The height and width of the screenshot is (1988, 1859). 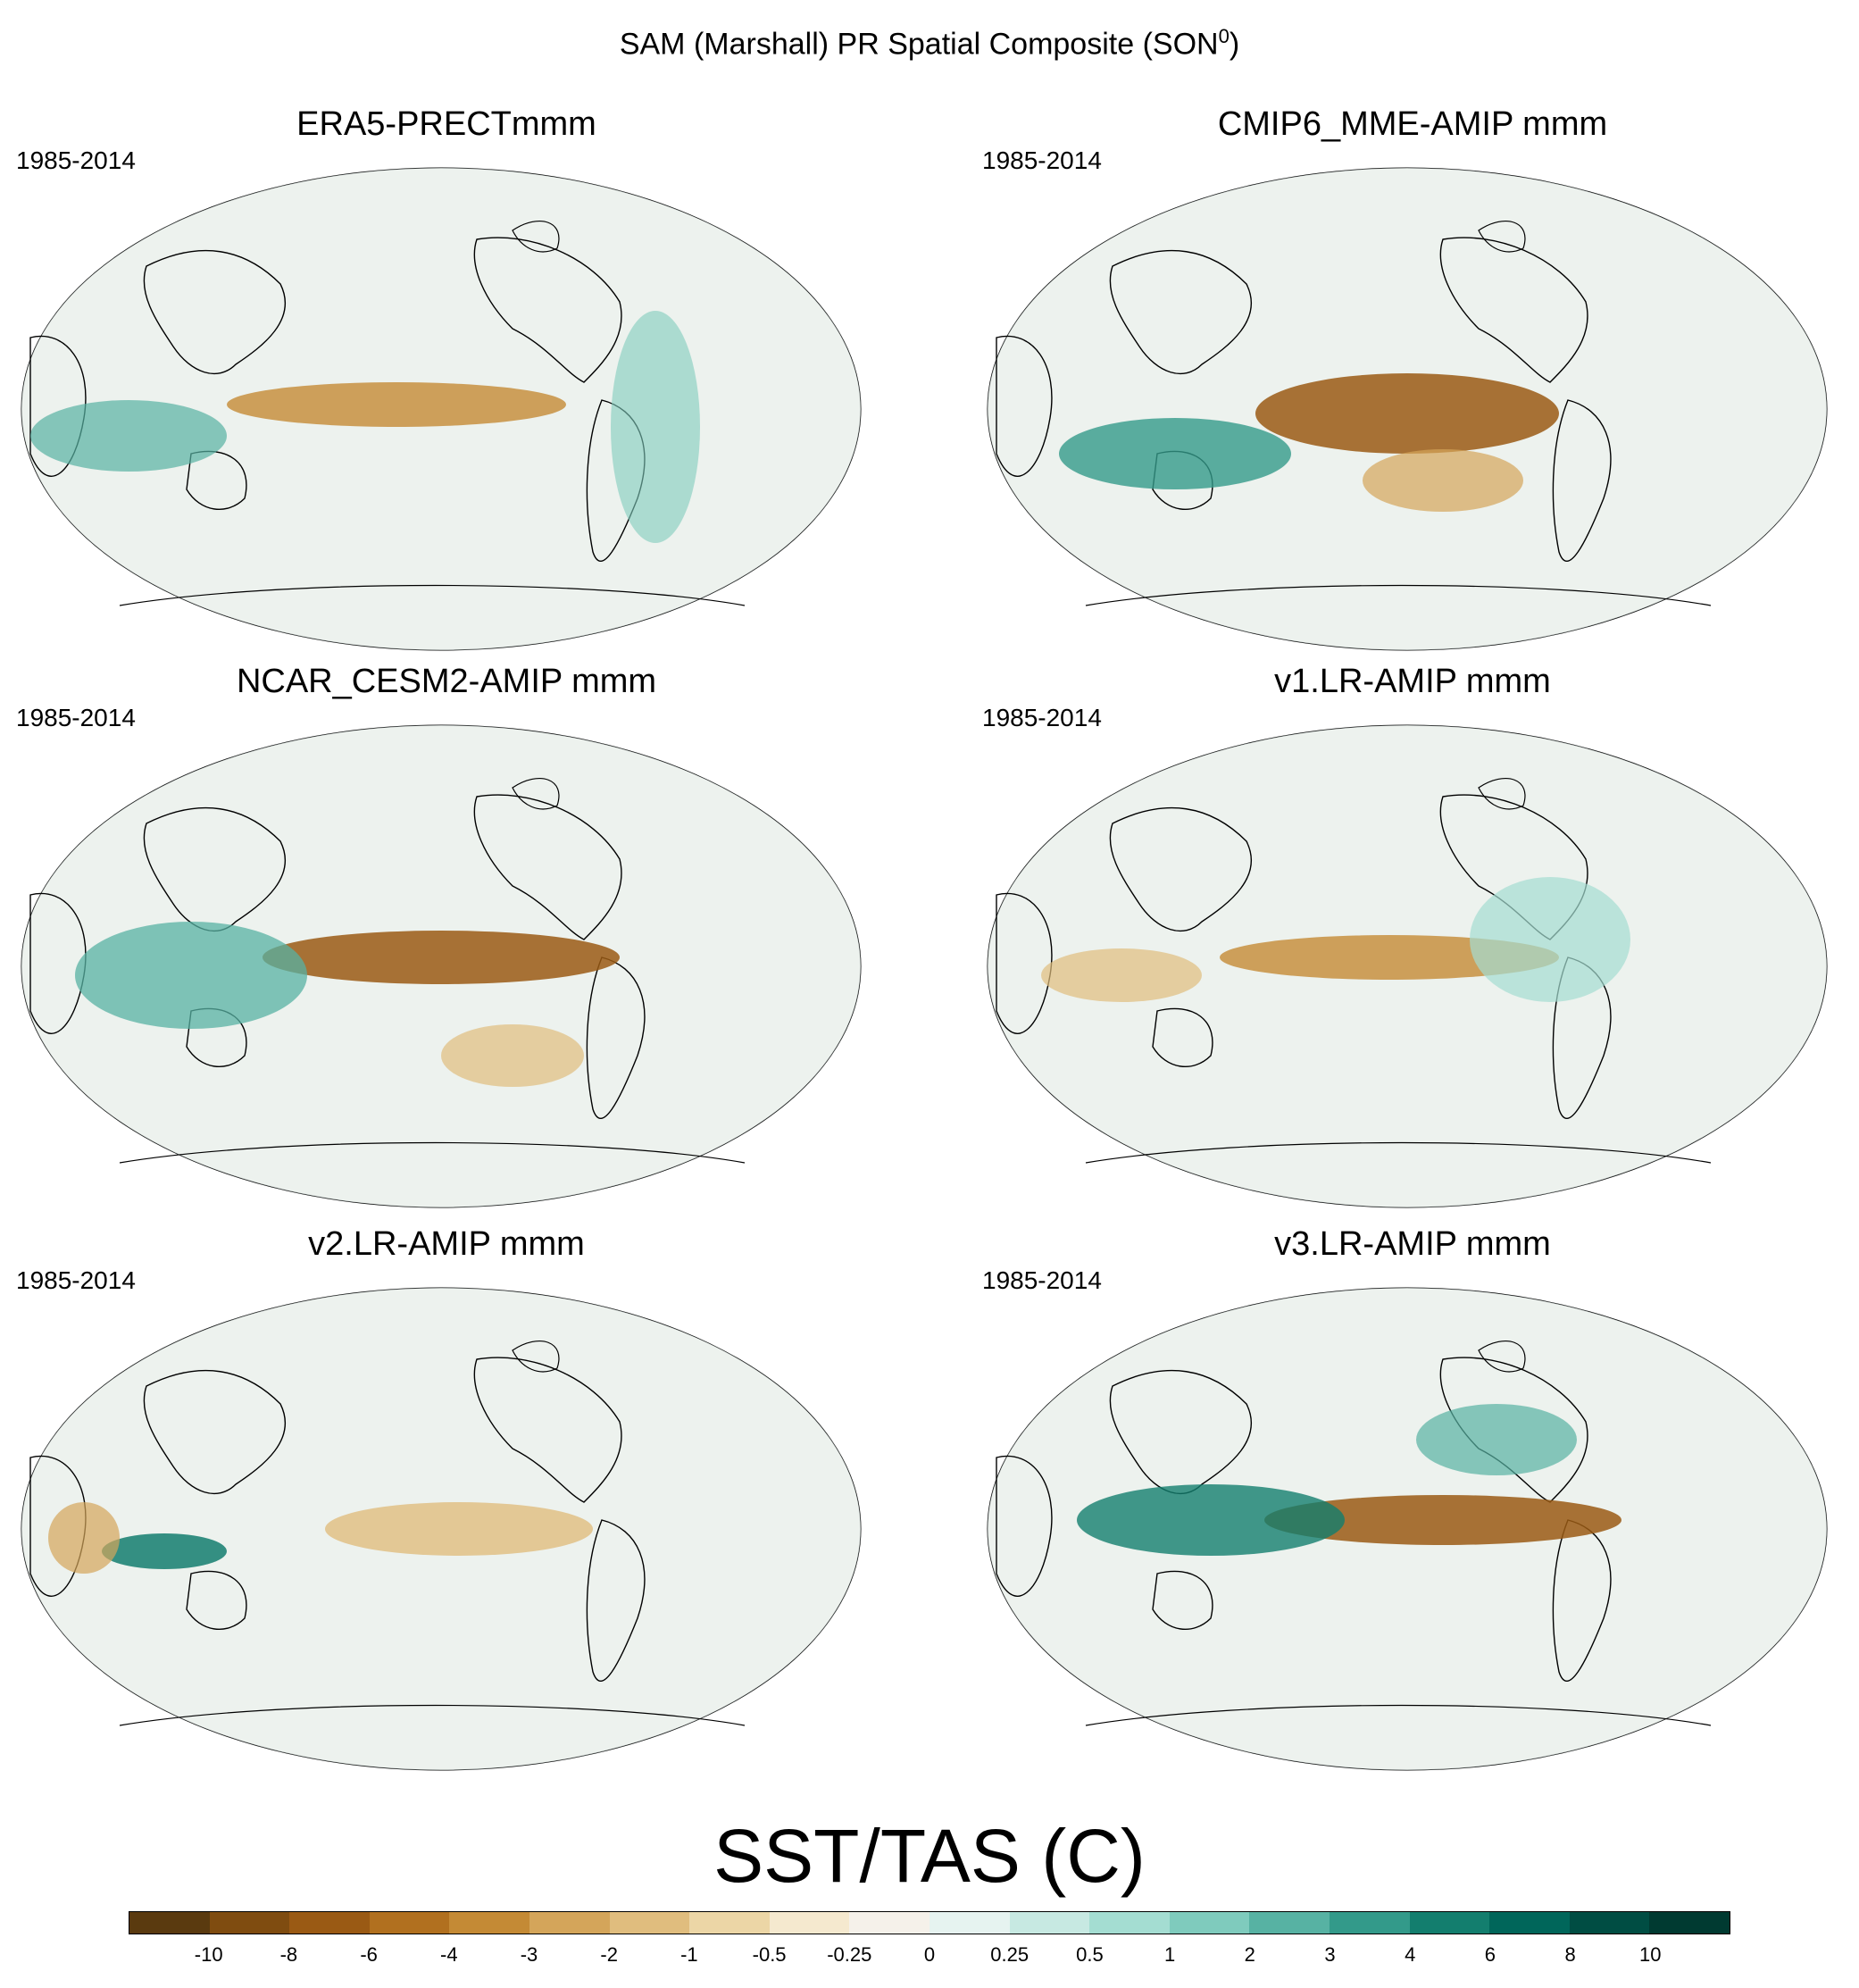 I want to click on colorbar-labels: -10 -8 -6 -4 -3 -2 -1 -0.5 -0.25 0 0.25 0.5 1 2 3 4 6 8 10, so click(x=929, y=1957).